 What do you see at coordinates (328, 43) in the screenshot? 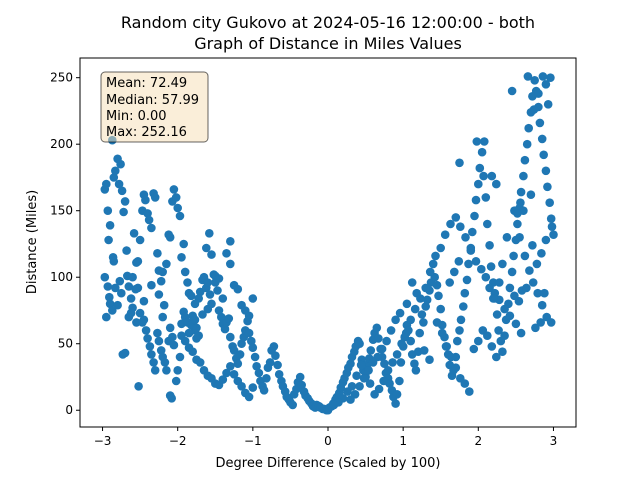
I see `chart-title-line-2: Graph of Distance in Miles Values` at bounding box center [328, 43].